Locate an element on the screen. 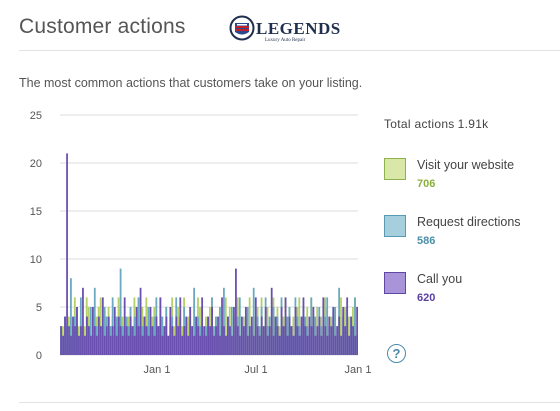 This screenshot has height=411, width=560. total-actions-label: Total actions is located at coordinates (419, 124).